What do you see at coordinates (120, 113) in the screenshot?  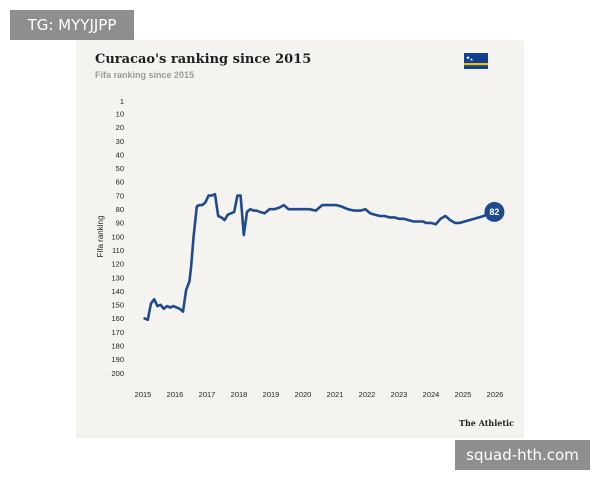 I see `y-tick-label: 10` at bounding box center [120, 113].